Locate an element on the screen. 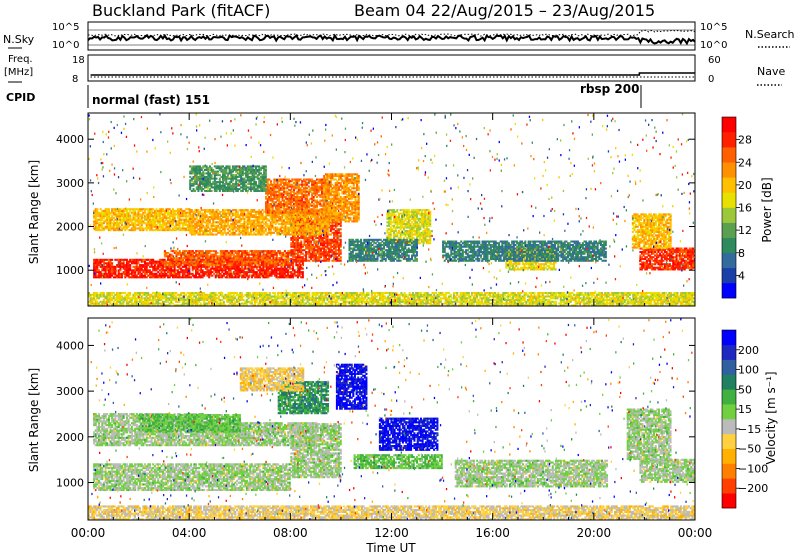  cpid-segment-normal: normal (fast) 151 is located at coordinates (151, 100).